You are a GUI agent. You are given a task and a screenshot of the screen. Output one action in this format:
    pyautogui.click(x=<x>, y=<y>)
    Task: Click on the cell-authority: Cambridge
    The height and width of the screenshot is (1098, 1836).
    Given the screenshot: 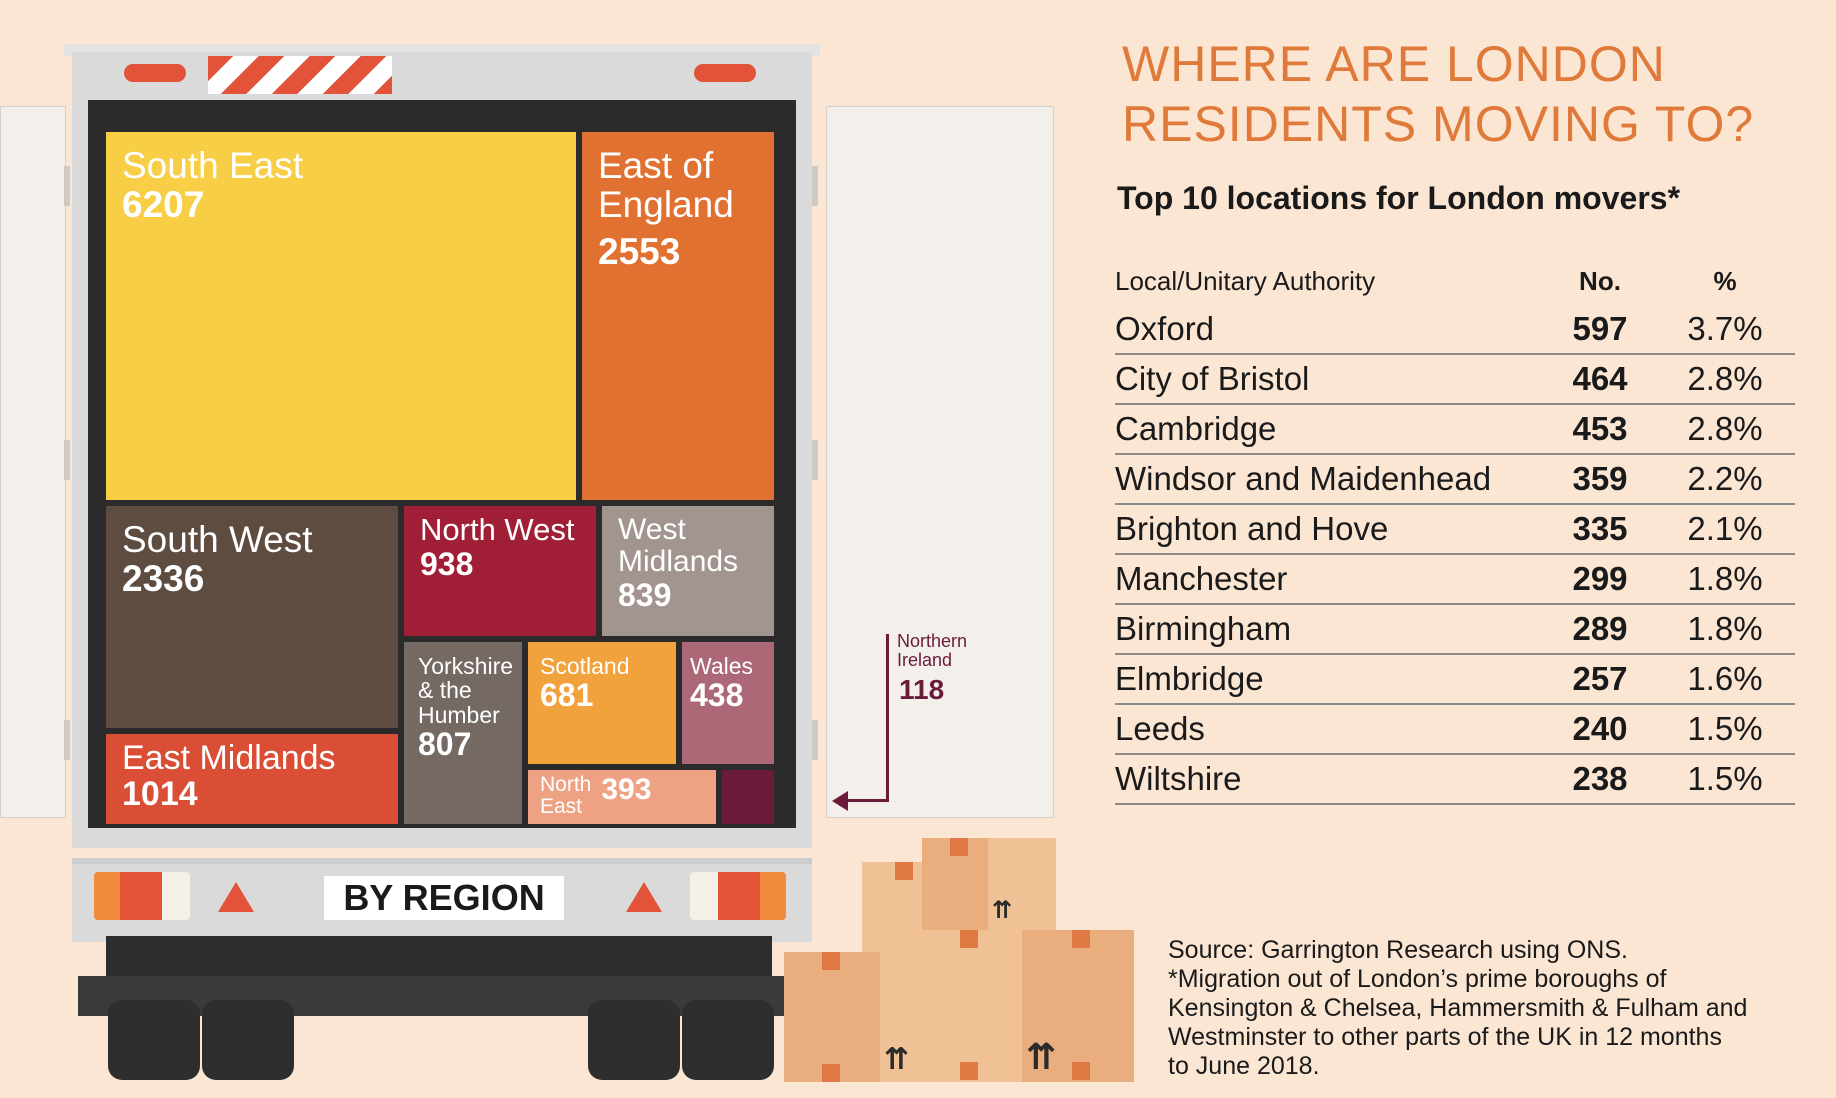 What is the action you would take?
    pyautogui.click(x=1330, y=429)
    